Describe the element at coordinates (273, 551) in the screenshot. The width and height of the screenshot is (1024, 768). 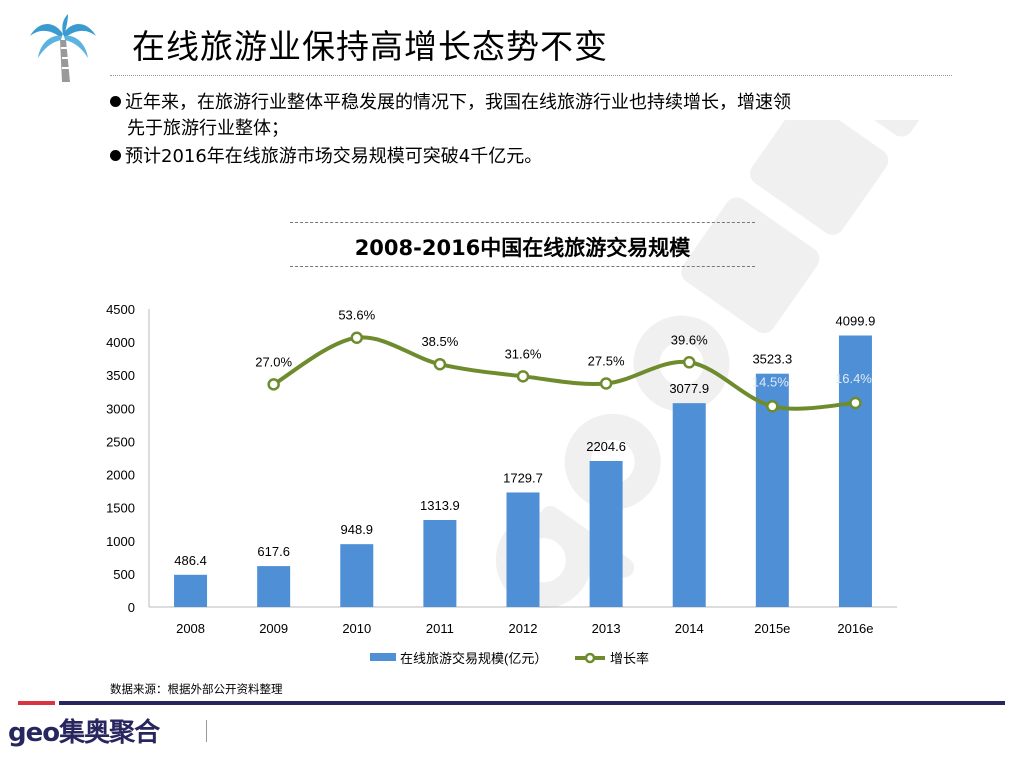
I see `bar-data-label: 617.6` at that location.